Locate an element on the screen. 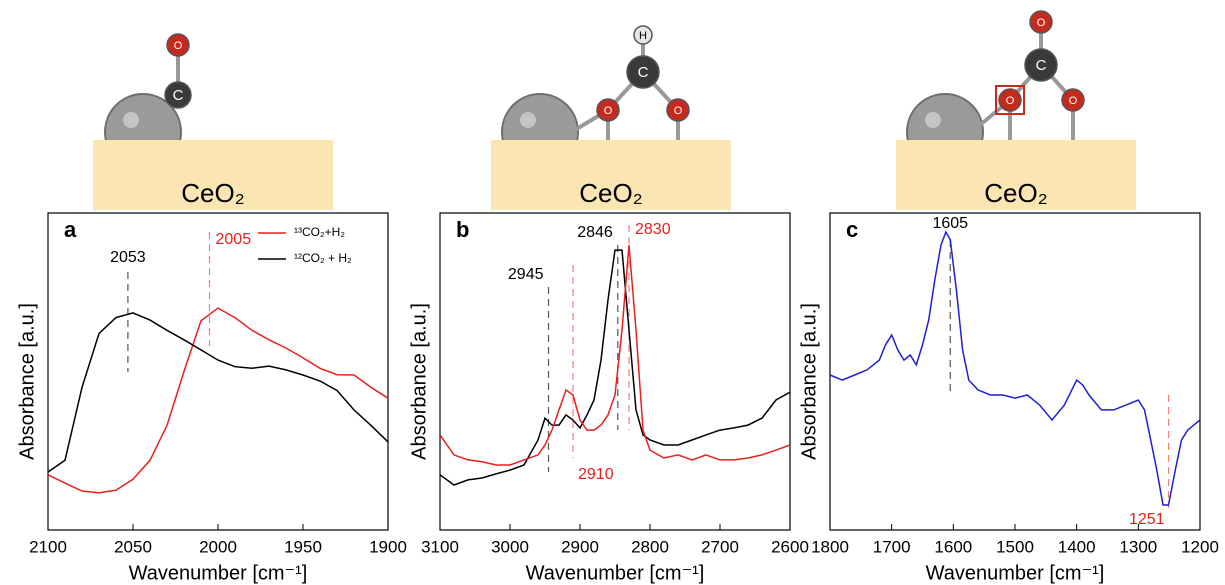  x-tick-label: 1700 is located at coordinates (892, 546).